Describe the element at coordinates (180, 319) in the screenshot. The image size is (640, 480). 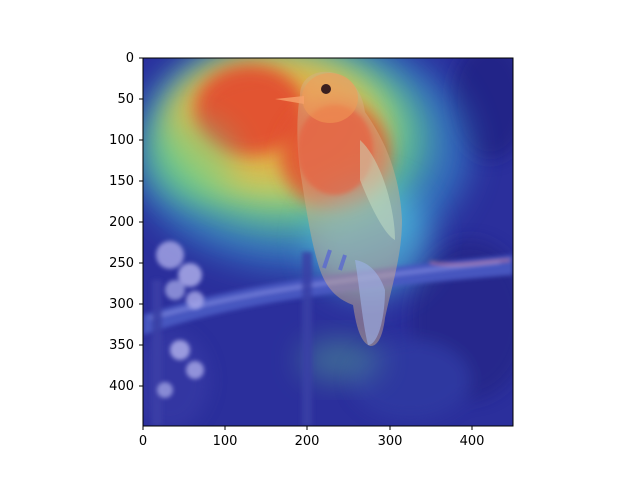
I see `flowers` at that location.